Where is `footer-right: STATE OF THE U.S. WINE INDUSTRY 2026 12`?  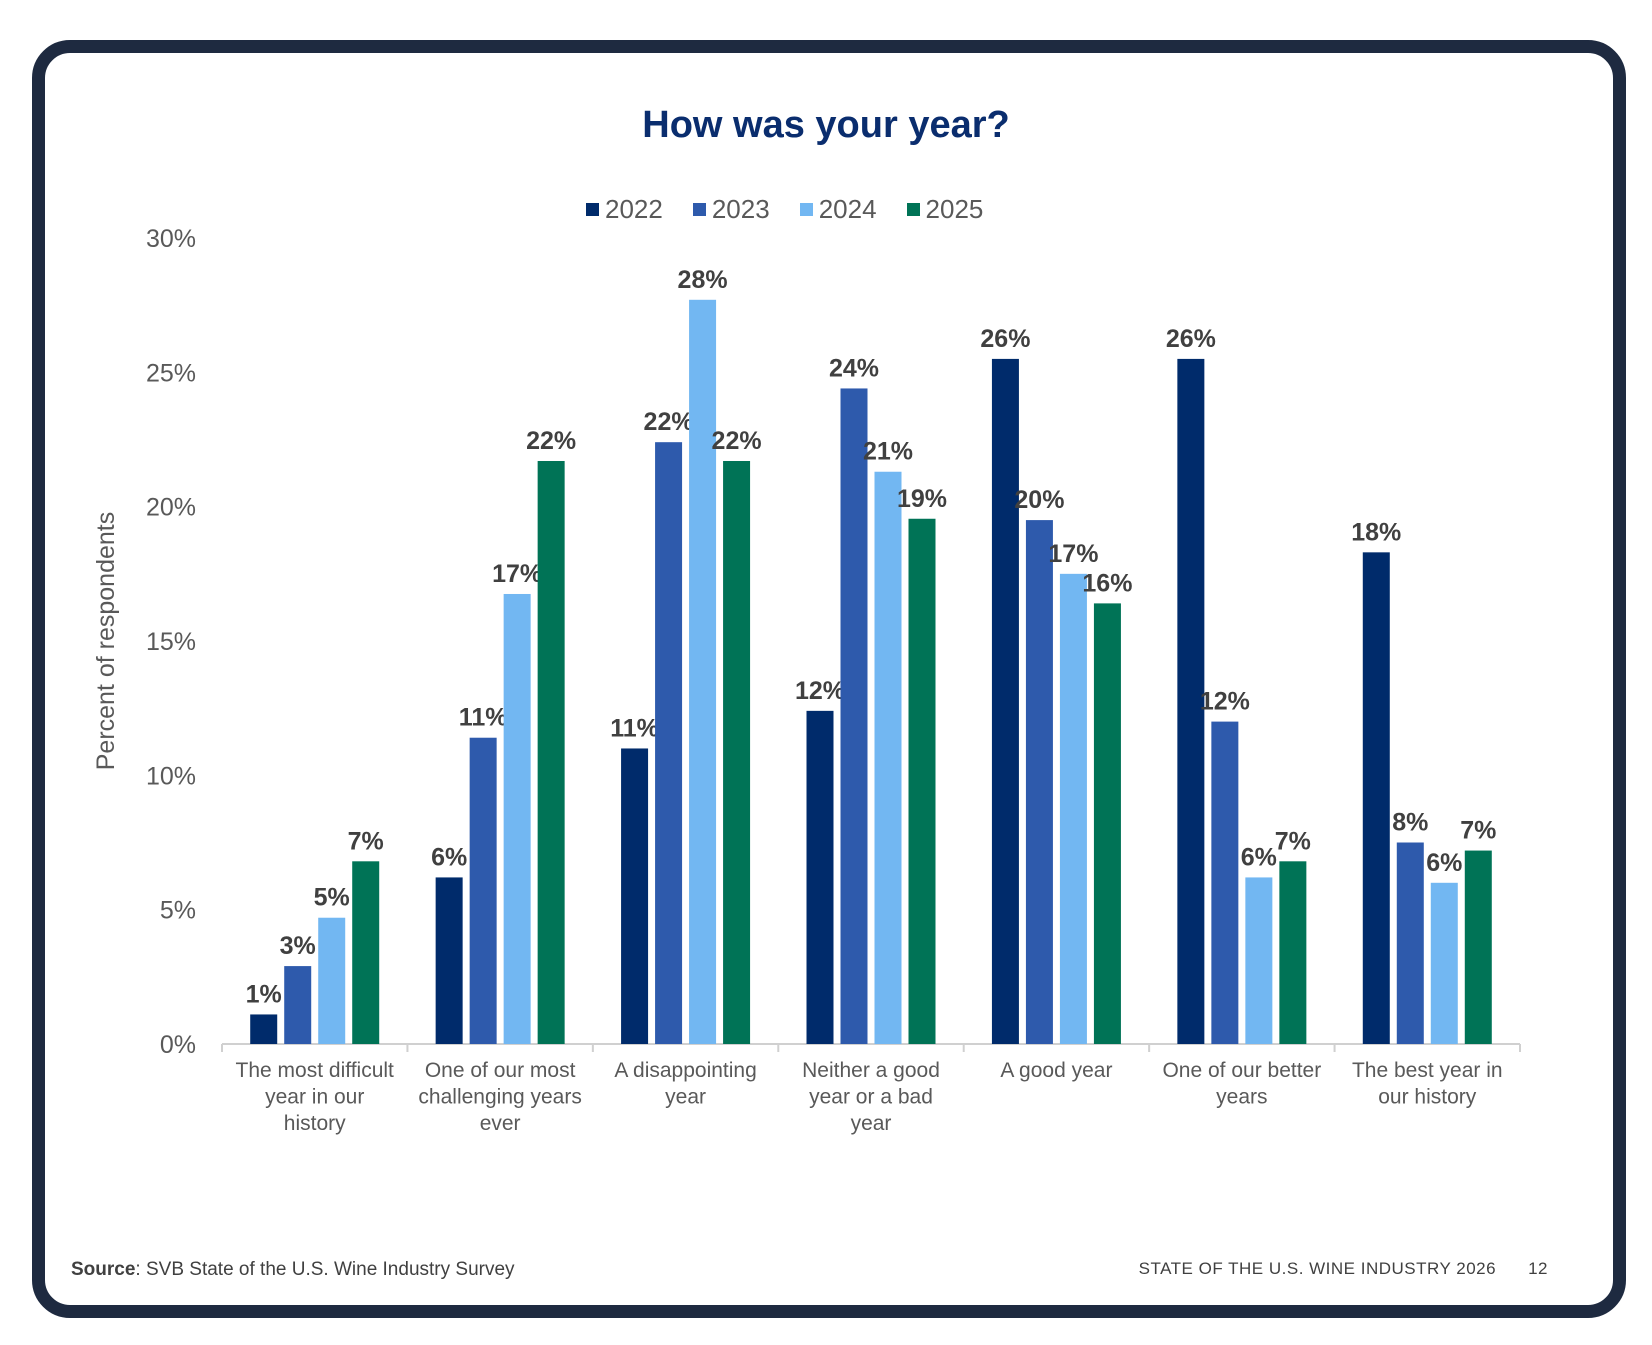
footer-right: STATE OF THE U.S. WINE INDUSTRY 2026 12 is located at coordinates (1343, 1269).